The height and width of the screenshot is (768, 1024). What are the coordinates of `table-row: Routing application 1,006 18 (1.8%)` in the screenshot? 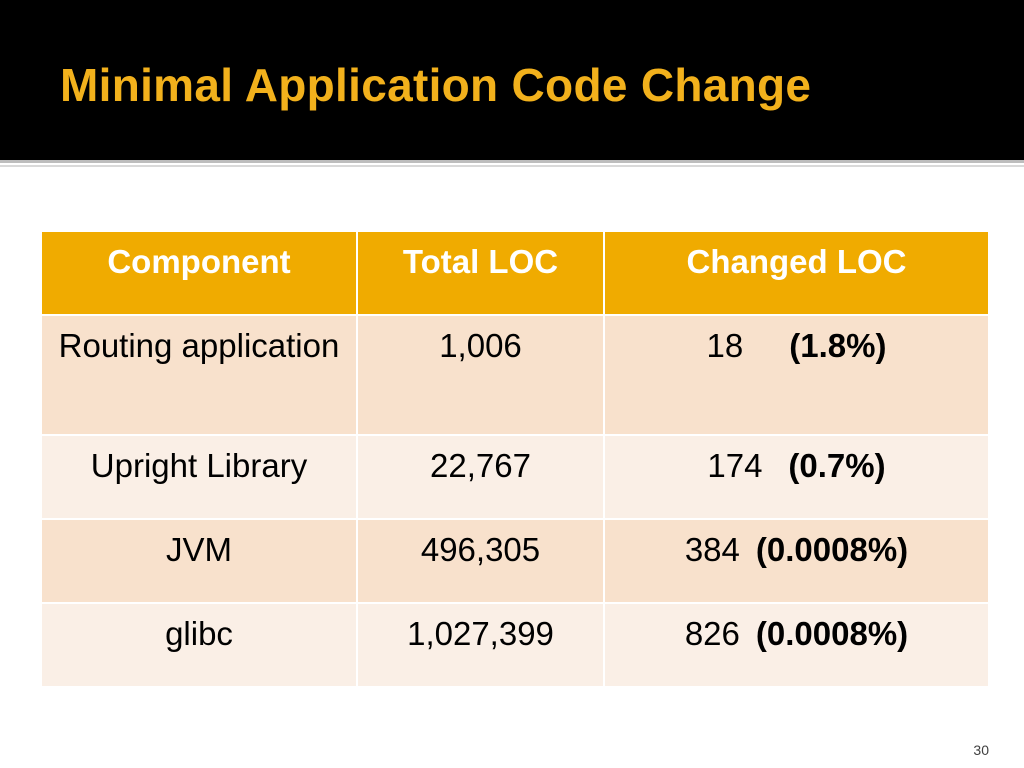 It's located at (515, 375).